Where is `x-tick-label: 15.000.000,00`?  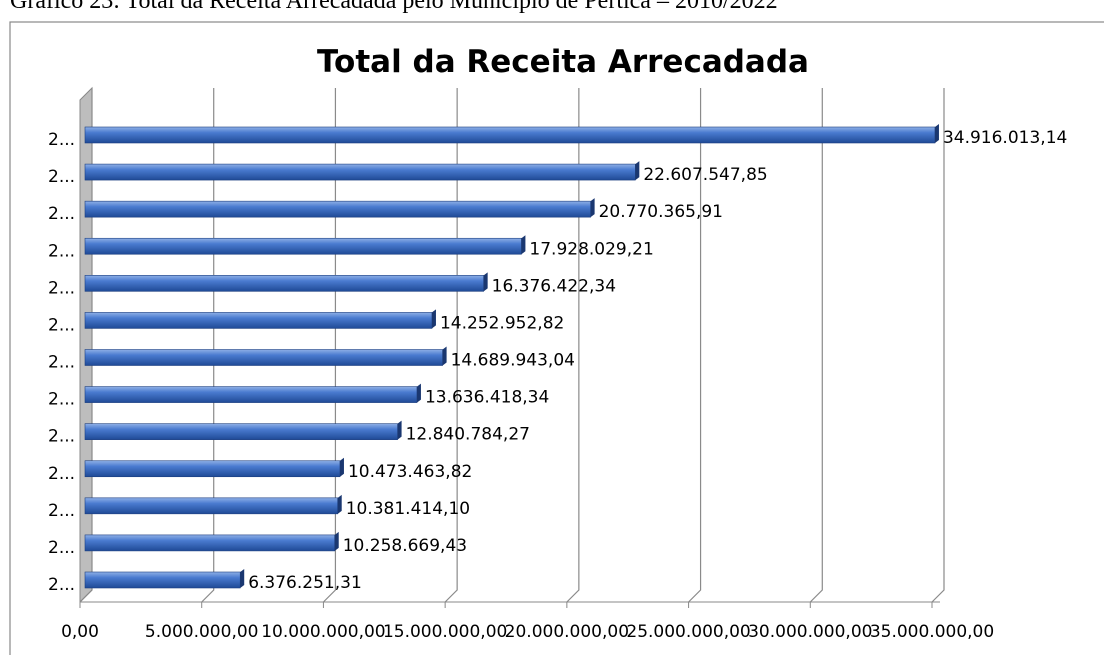
x-tick-label: 15.000.000,00 is located at coordinates (445, 632).